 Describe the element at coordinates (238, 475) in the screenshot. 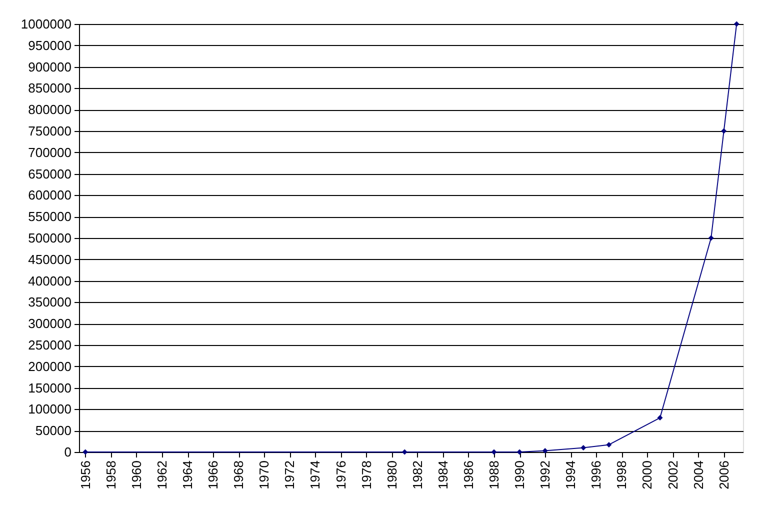

I see `x-tick-label: 1968` at that location.